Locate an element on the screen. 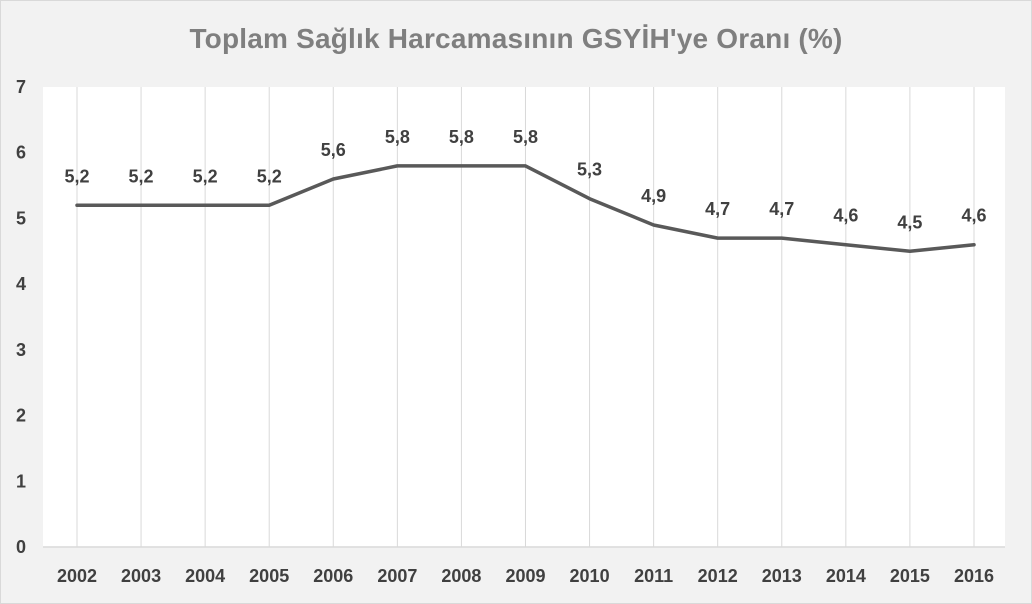 Image resolution: width=1032 pixels, height=604 pixels. x-tick-label: 2015 is located at coordinates (910, 576).